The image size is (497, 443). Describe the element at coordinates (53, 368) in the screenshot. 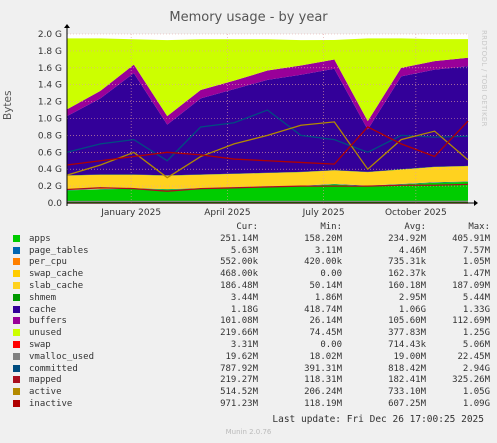

I see `legend-name: committed` at that location.